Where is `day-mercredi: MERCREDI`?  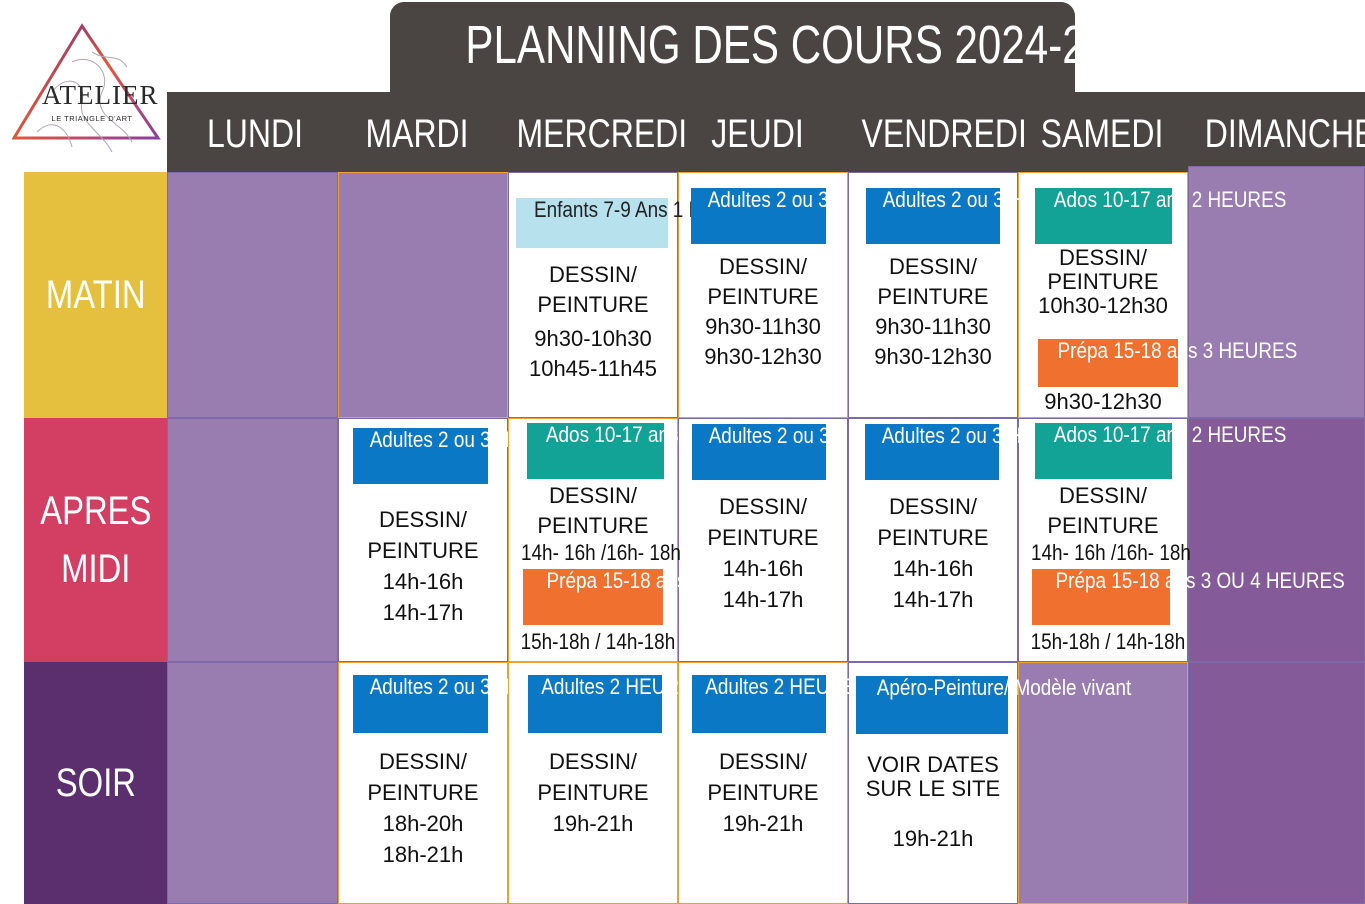
day-mercredi: MERCREDI is located at coordinates (602, 134).